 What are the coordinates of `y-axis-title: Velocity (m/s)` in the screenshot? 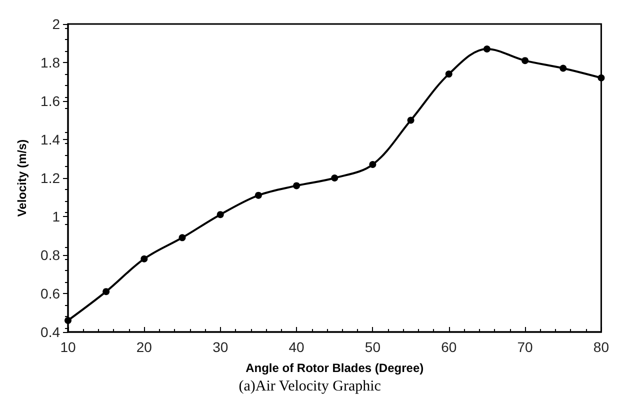 It's located at (22, 178).